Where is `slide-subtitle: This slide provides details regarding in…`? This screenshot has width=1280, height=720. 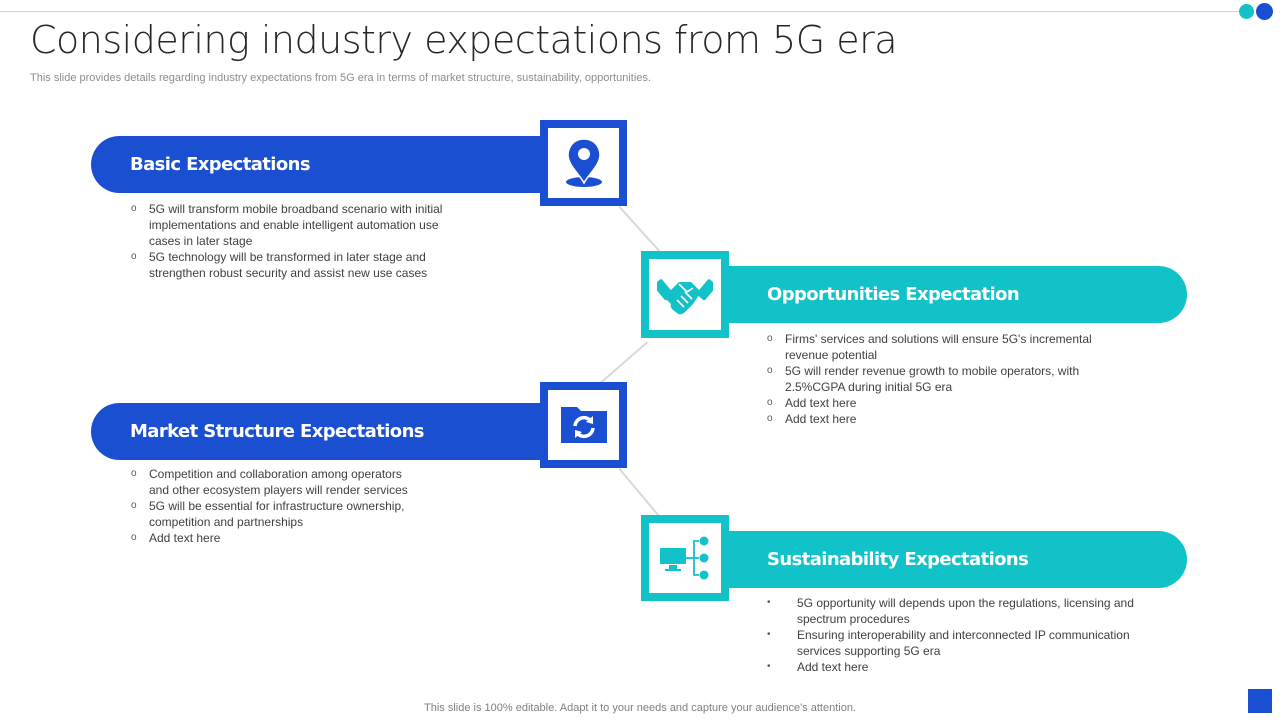 slide-subtitle: This slide provides details regarding in… is located at coordinates (340, 78).